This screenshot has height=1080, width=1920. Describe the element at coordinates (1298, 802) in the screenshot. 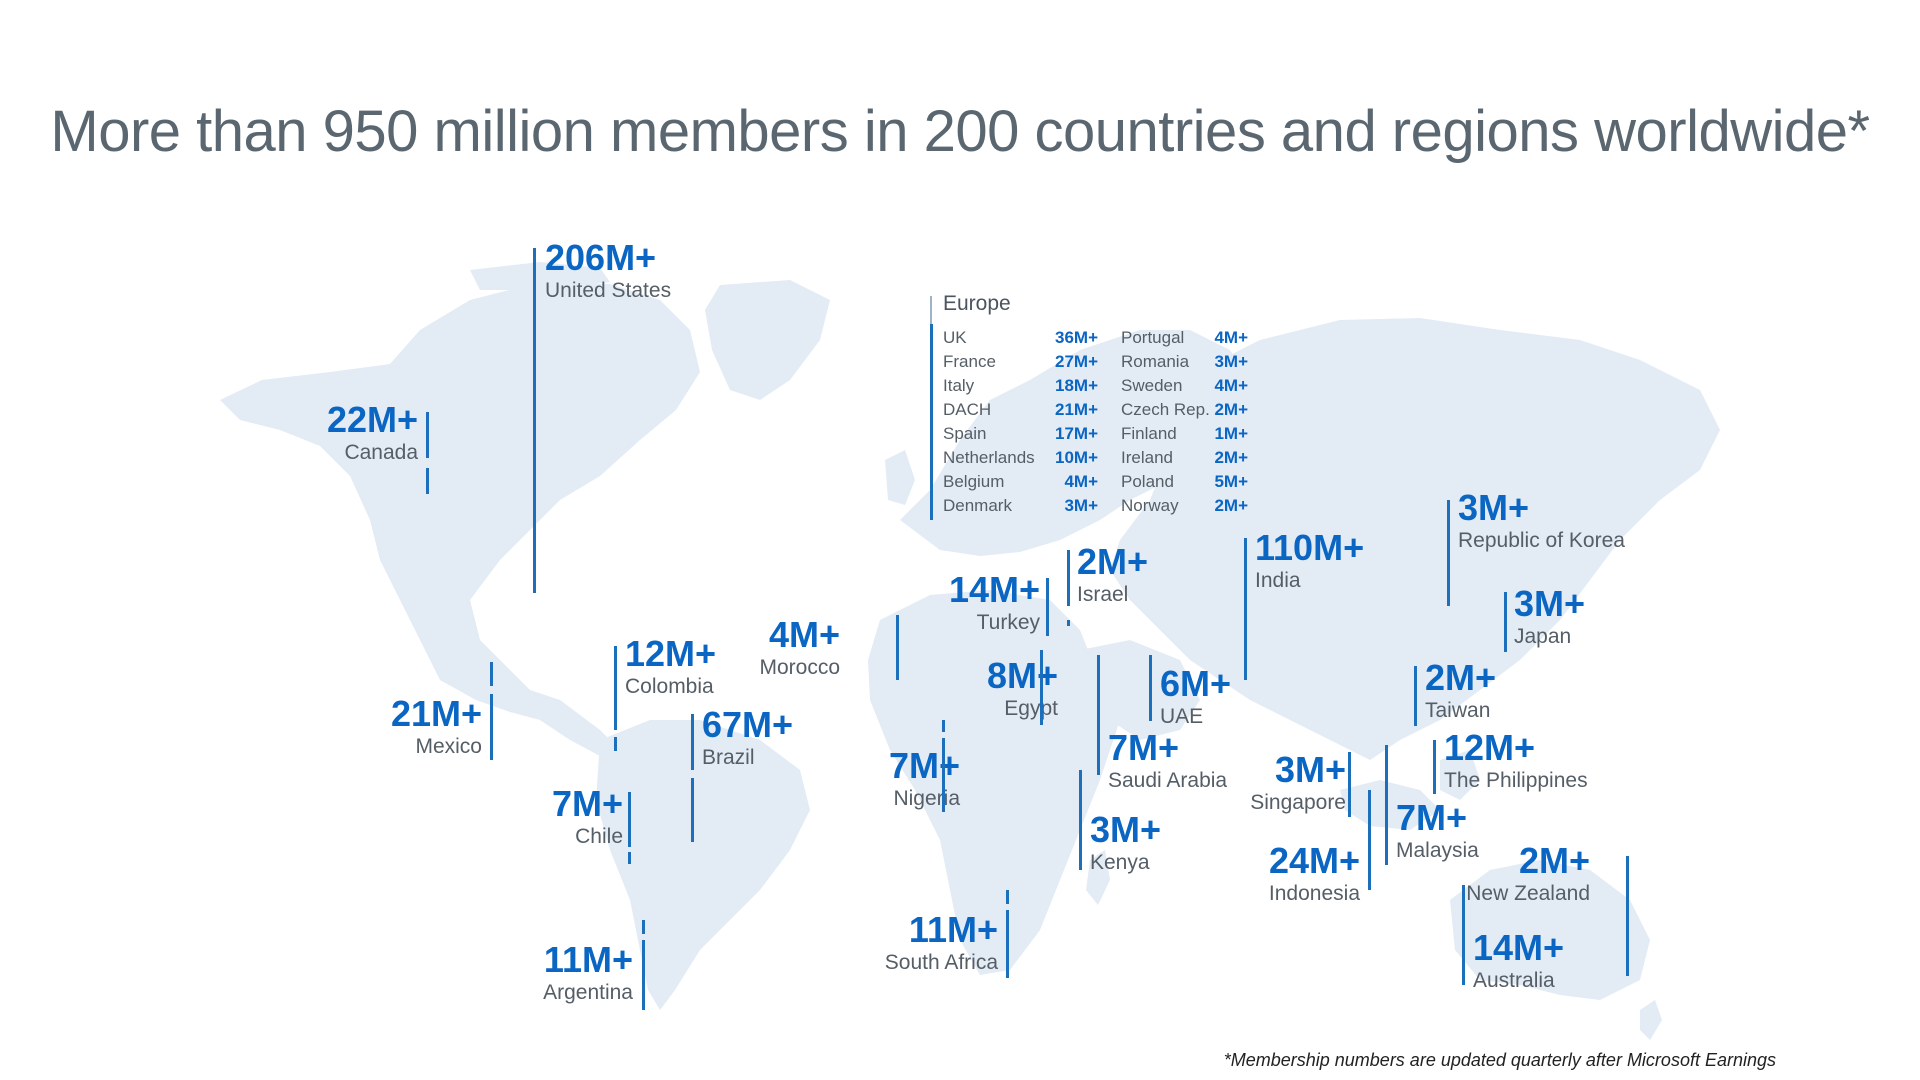

I see `marker-label: Singapore` at that location.